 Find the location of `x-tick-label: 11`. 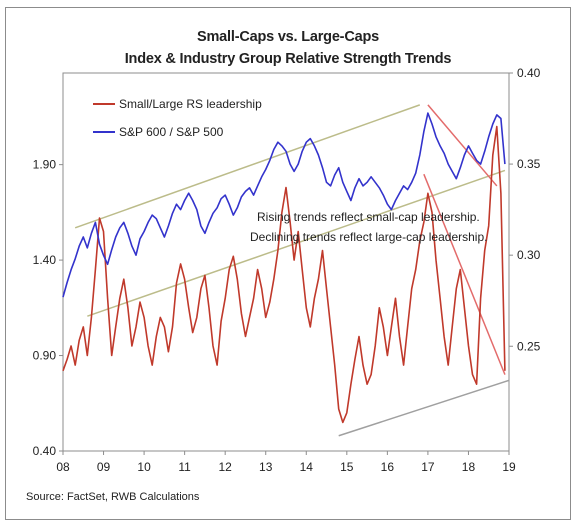

x-tick-label: 11 is located at coordinates (184, 467).